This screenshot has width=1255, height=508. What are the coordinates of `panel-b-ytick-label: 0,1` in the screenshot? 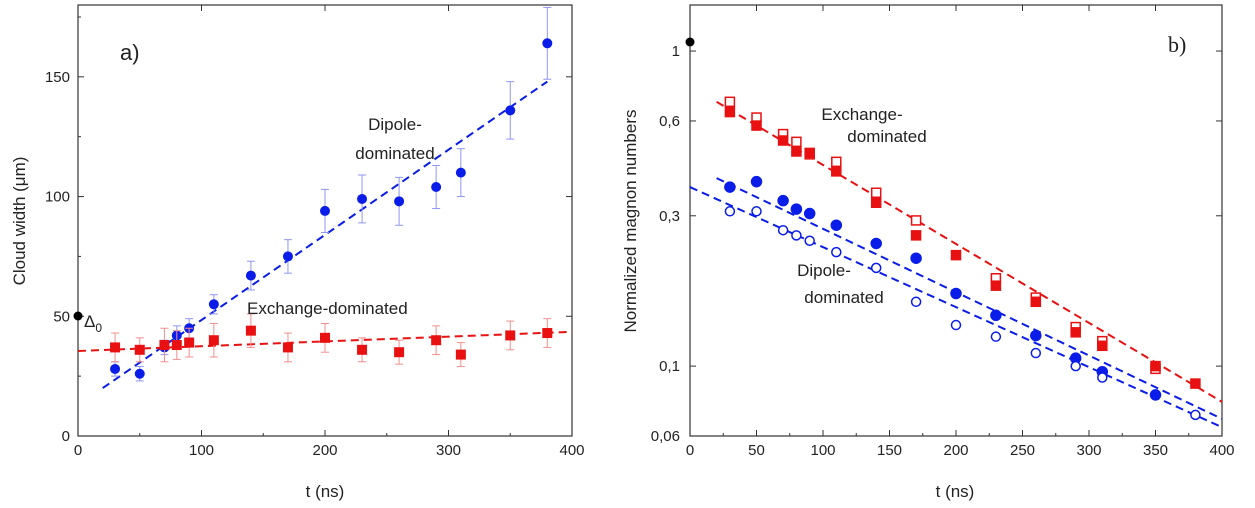 It's located at (669, 366).